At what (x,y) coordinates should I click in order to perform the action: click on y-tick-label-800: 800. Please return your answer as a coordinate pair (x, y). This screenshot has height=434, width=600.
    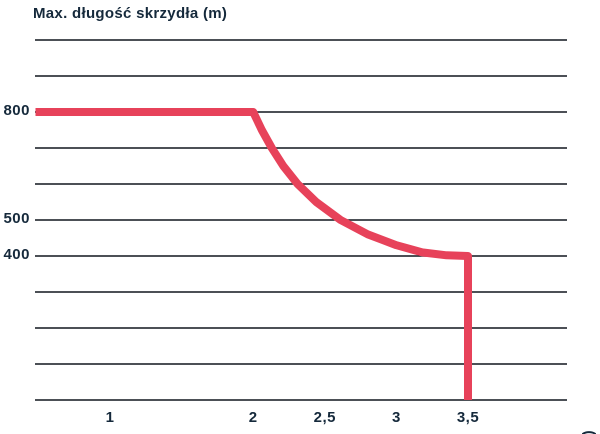
    Looking at the image, I should click on (16, 110).